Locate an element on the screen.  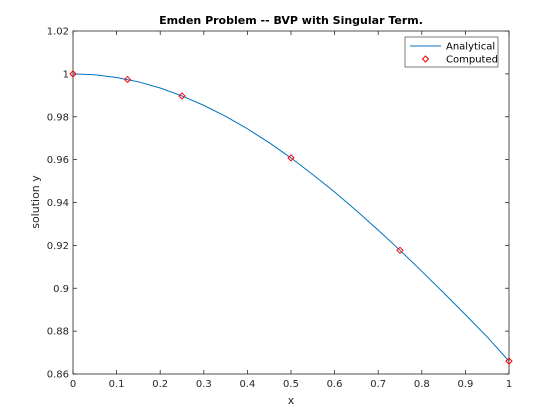
x-tick-label: 0.3 is located at coordinates (204, 384).